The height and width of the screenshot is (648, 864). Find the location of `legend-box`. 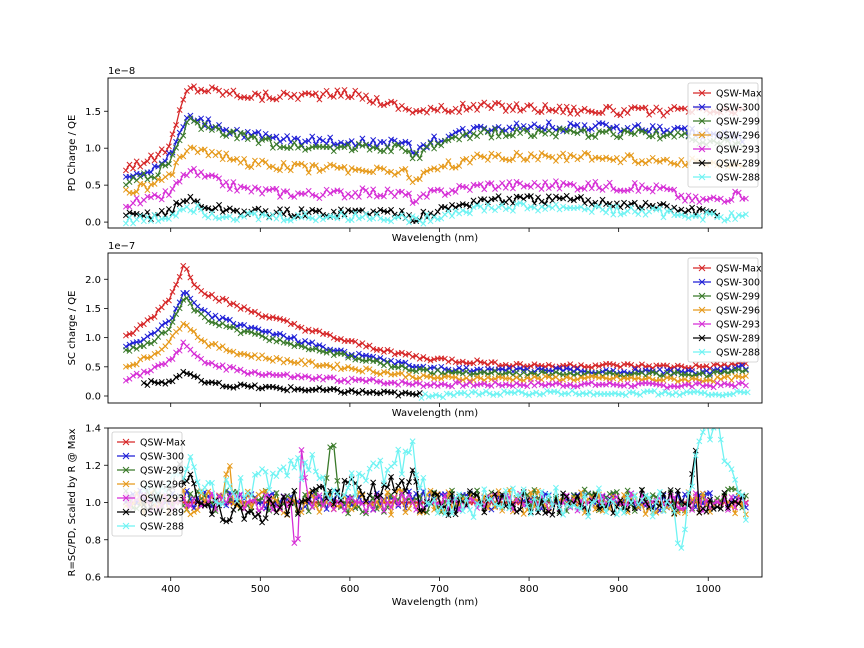

legend-box is located at coordinates (723, 310).